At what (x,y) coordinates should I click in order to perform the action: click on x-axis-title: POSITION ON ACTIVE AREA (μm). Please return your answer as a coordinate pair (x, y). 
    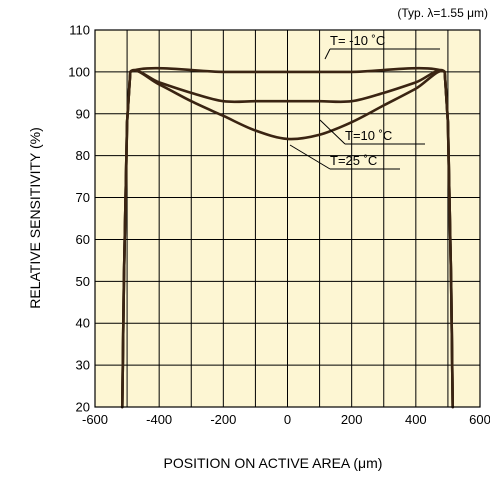
    Looking at the image, I should click on (273, 463).